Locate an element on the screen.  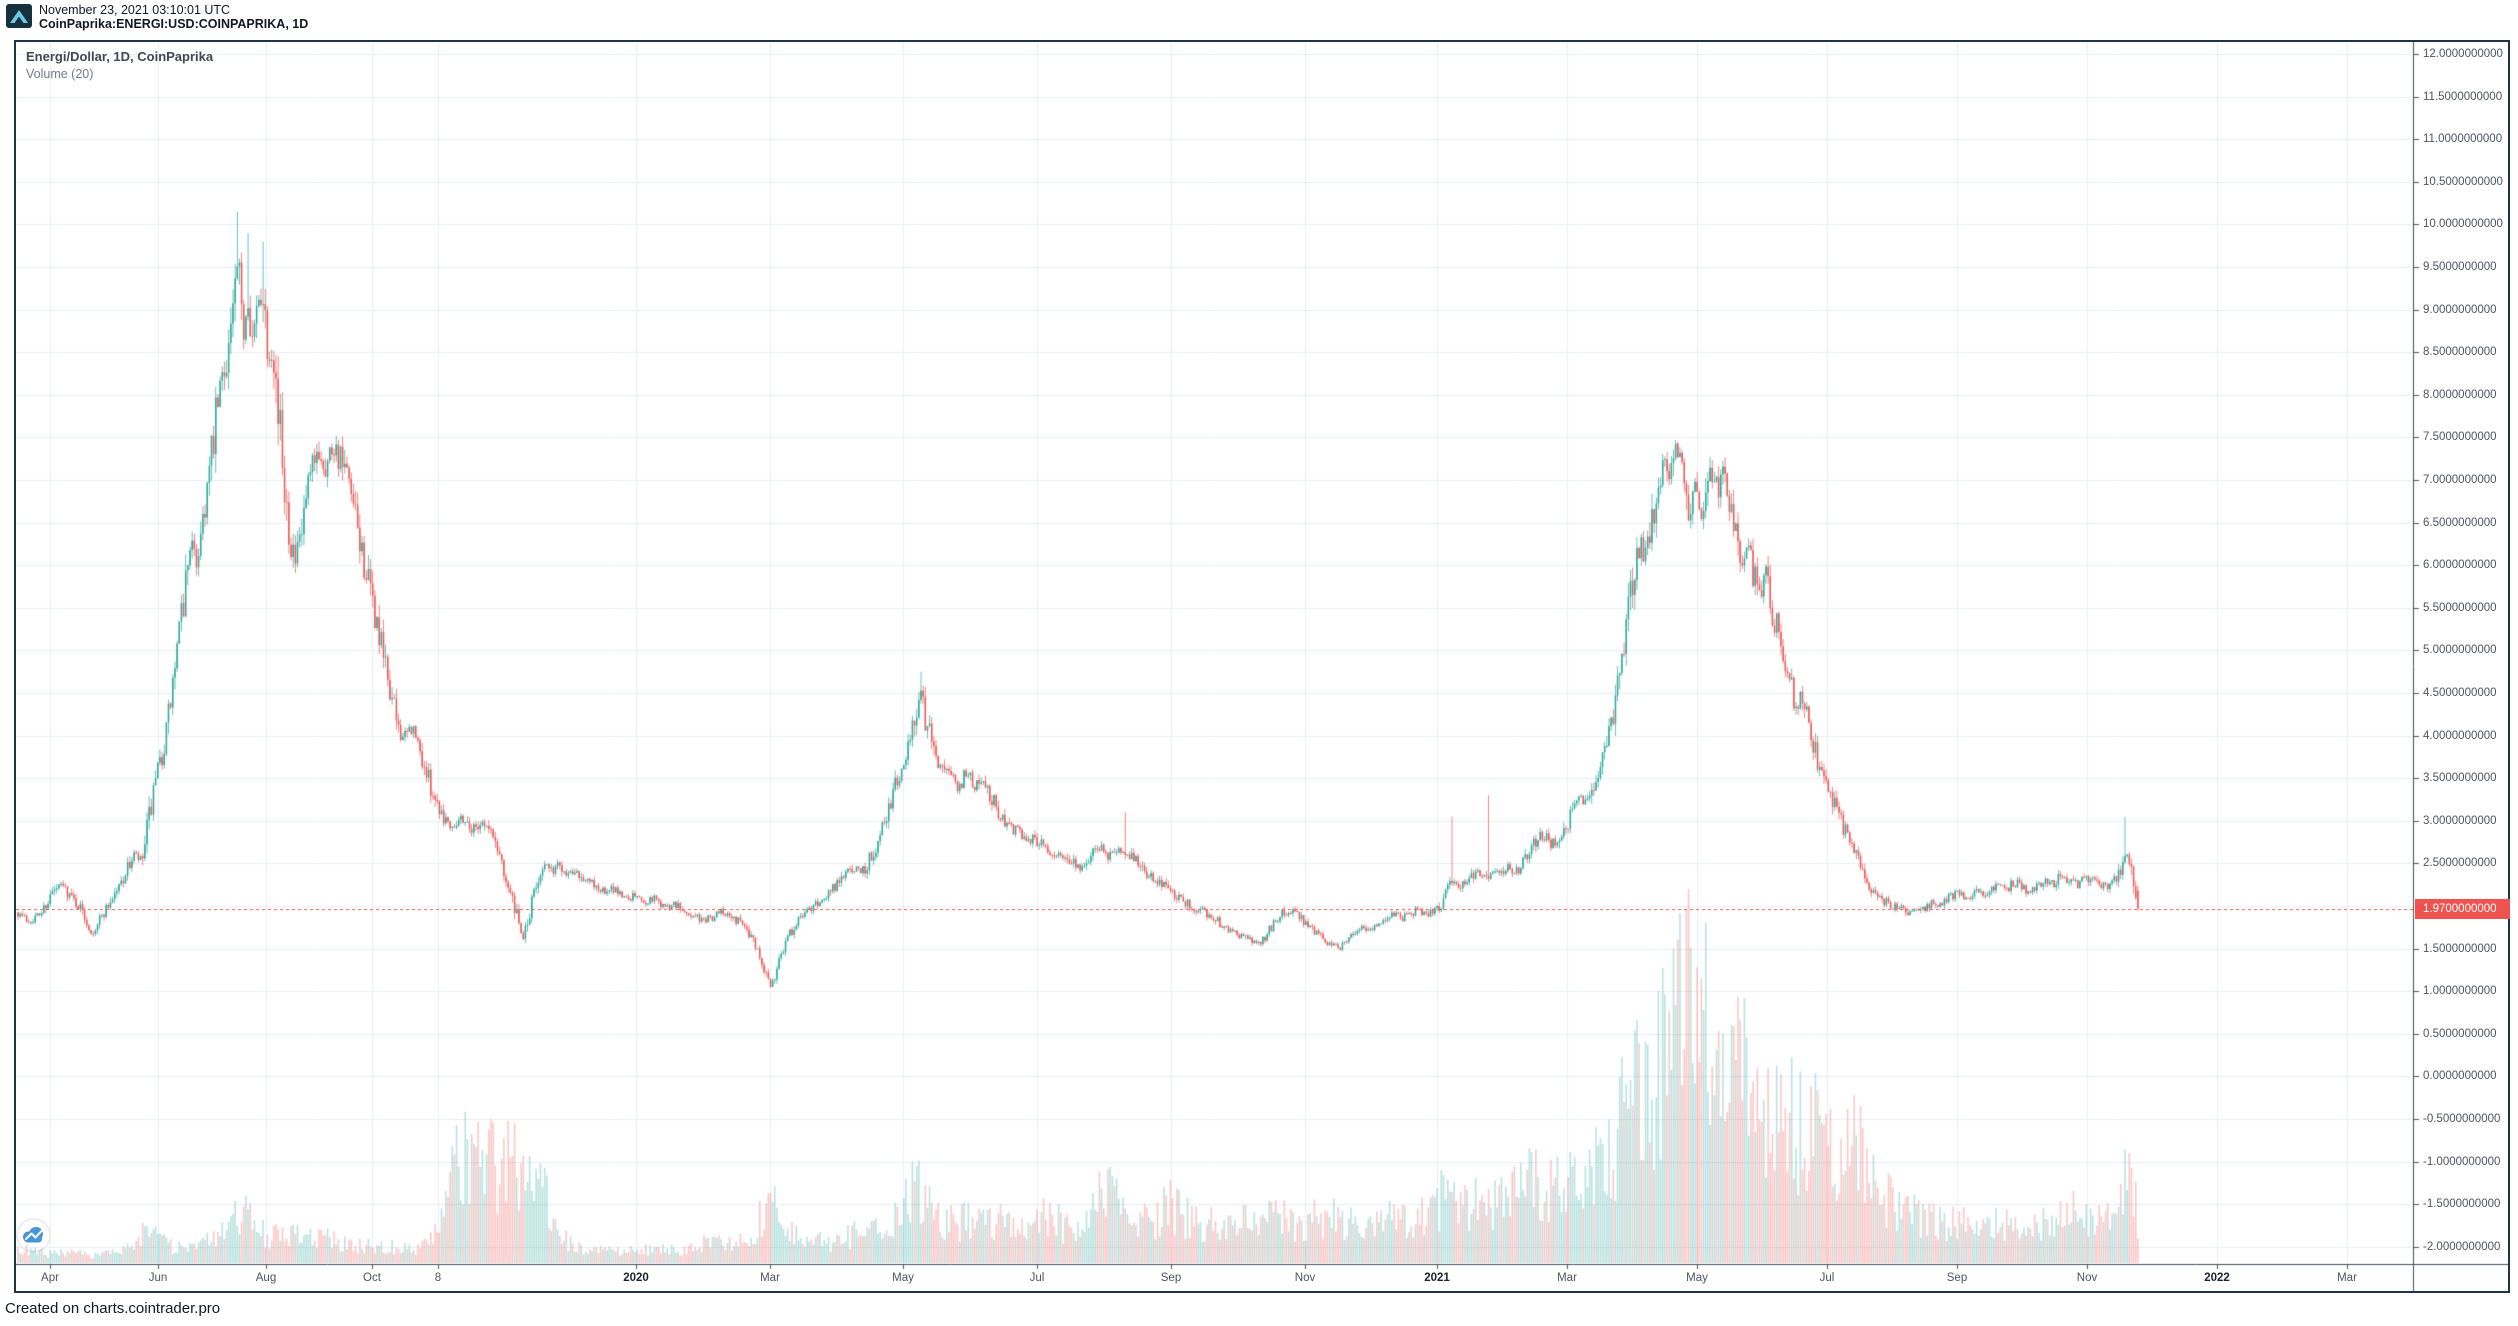
header-timestamp: November 23, 2021 03:10:01 UTC is located at coordinates (135, 10).